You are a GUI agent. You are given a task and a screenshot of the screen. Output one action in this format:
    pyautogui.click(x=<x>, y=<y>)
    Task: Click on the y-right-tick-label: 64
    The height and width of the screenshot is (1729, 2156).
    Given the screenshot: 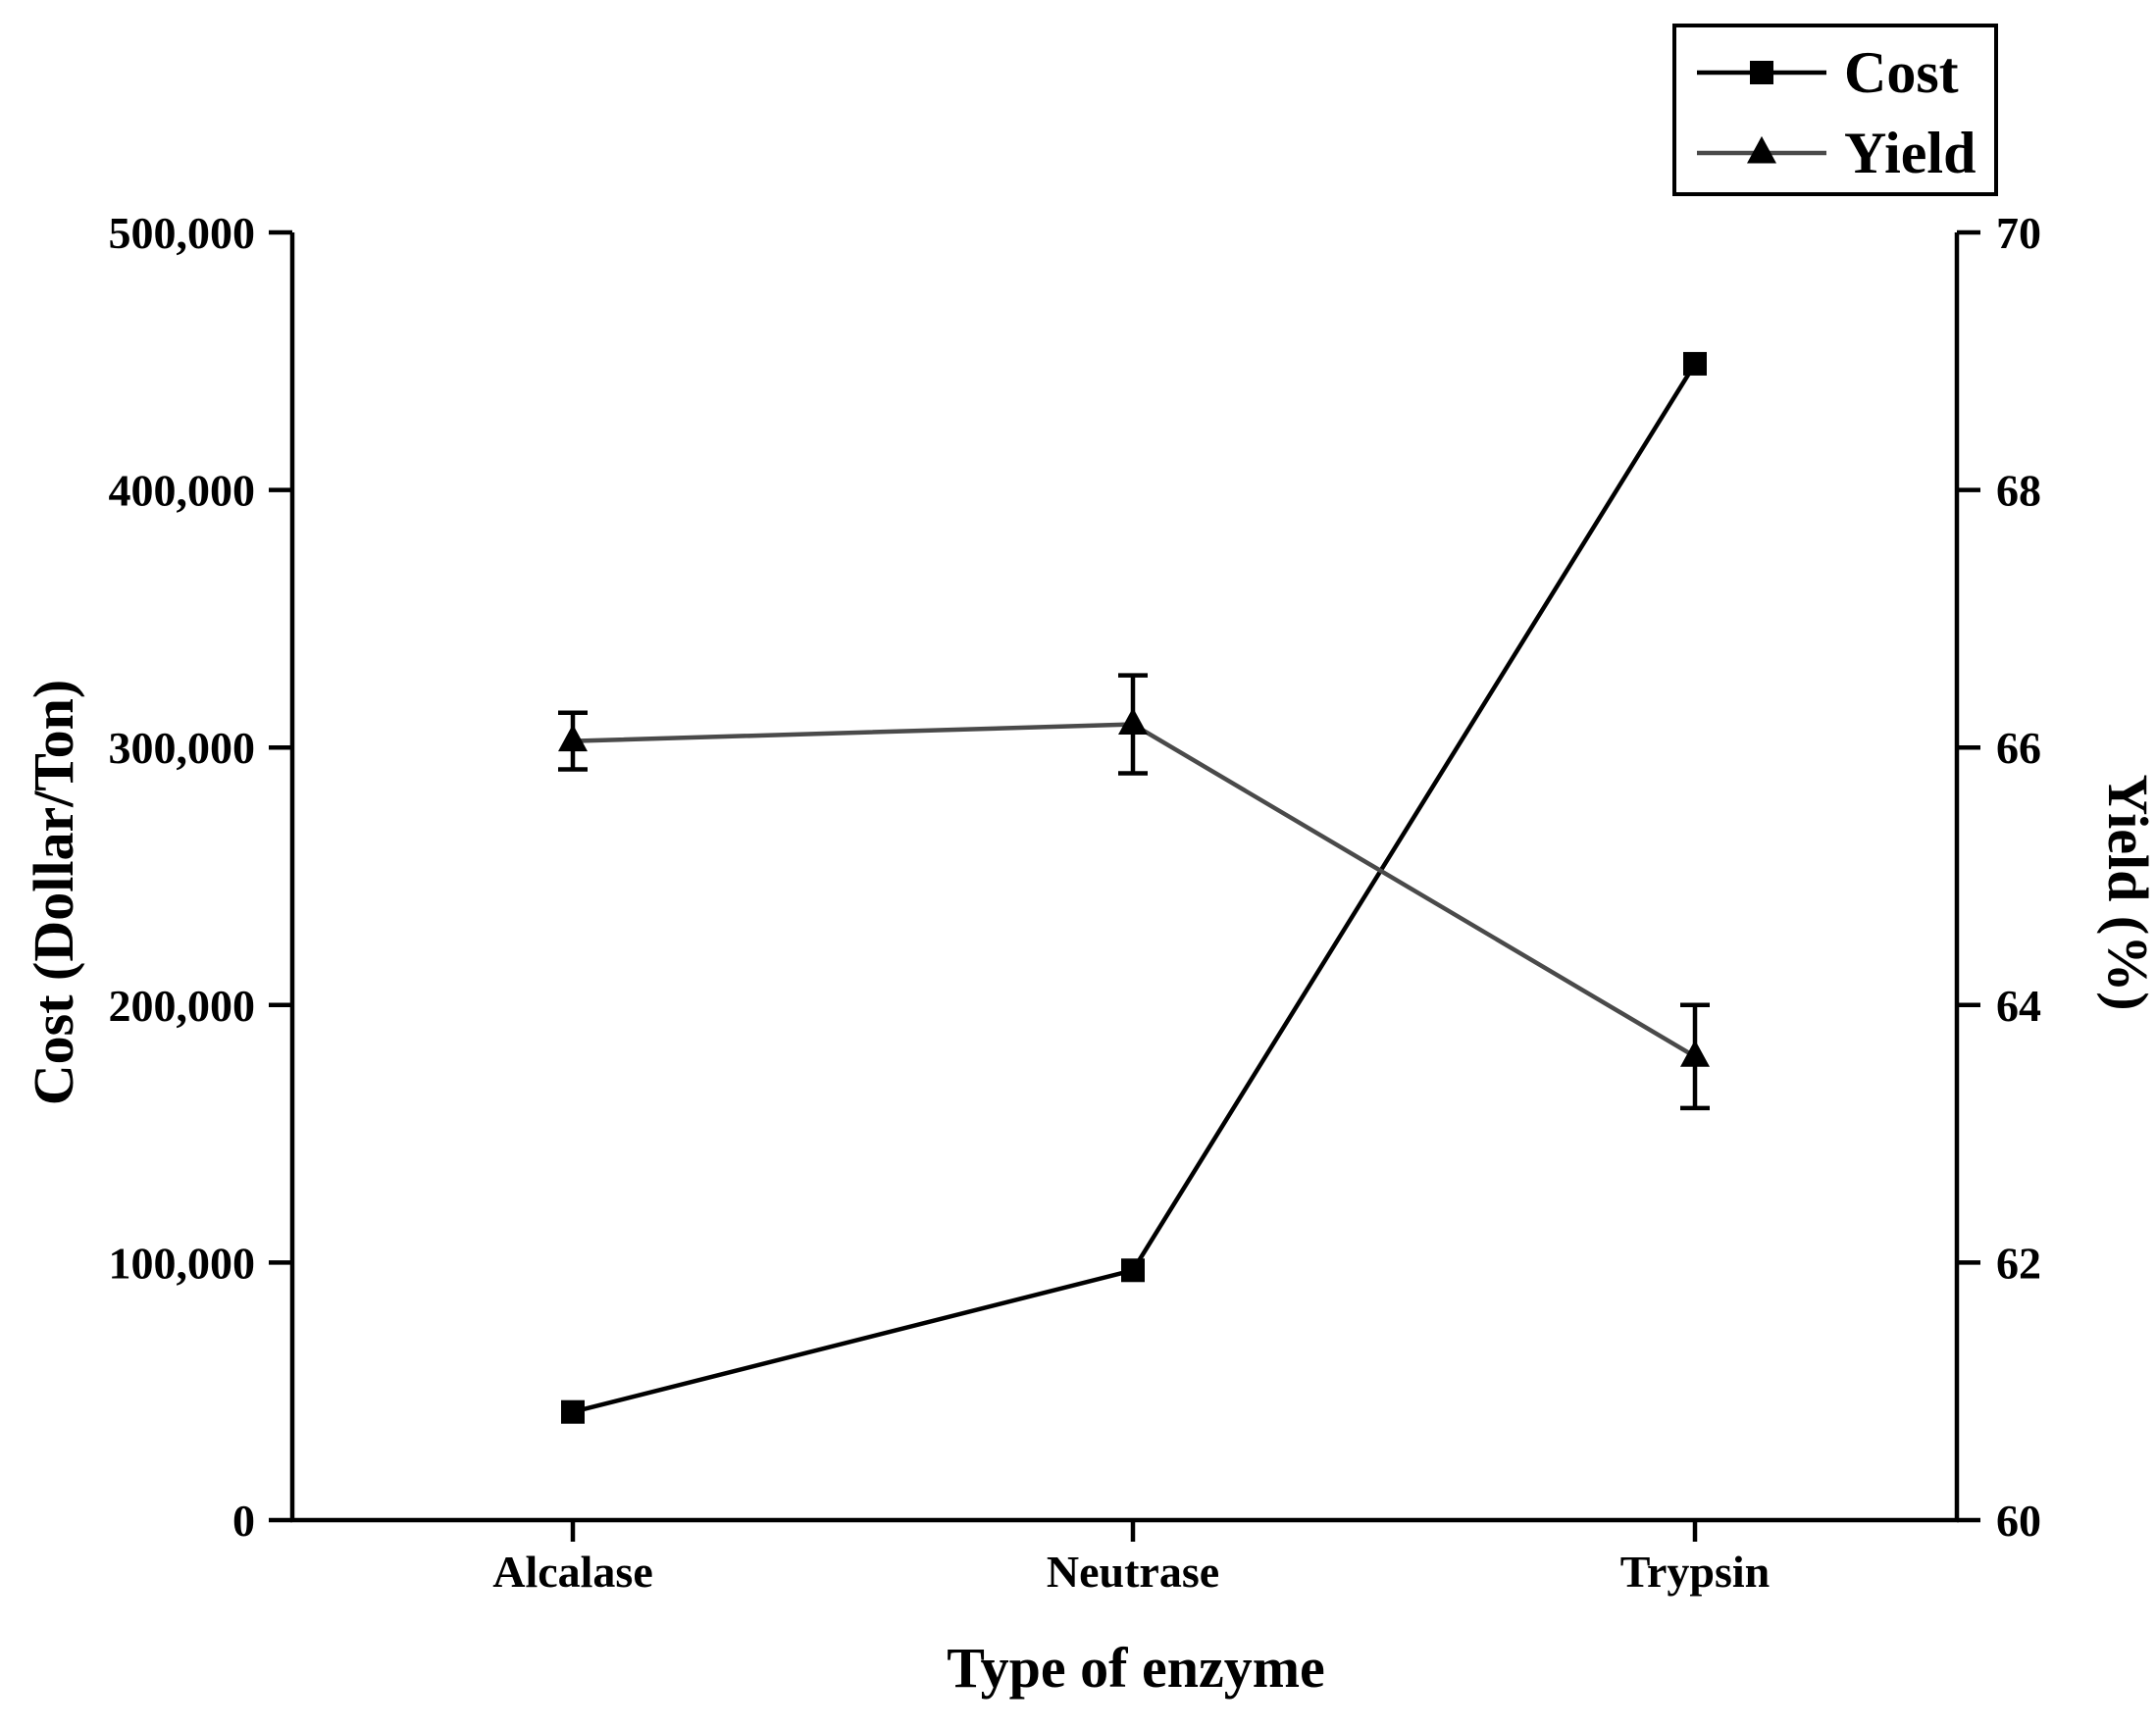 What is the action you would take?
    pyautogui.click(x=2018, y=1006)
    